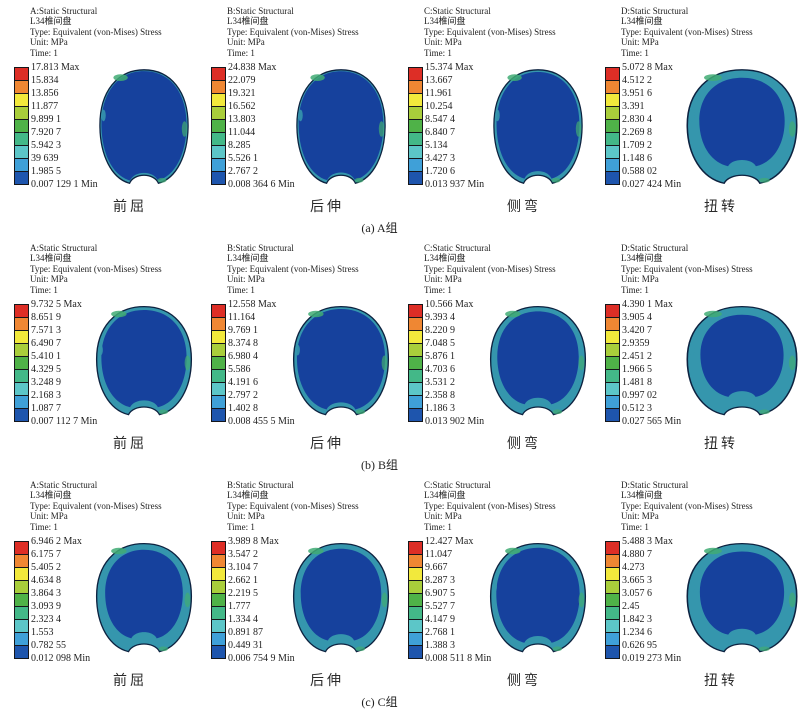 This screenshot has height=710, width=805. Describe the element at coordinates (243, 172) in the screenshot. I see `legend-tick: 2.767 2` at that location.